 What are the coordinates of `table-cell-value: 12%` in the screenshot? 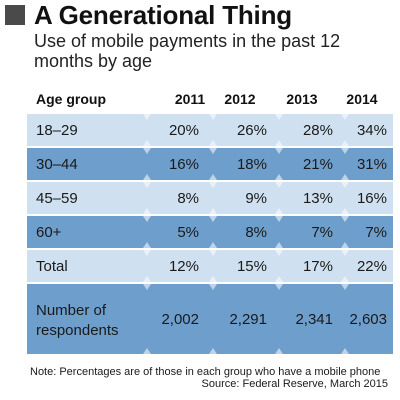 It's located at (184, 266).